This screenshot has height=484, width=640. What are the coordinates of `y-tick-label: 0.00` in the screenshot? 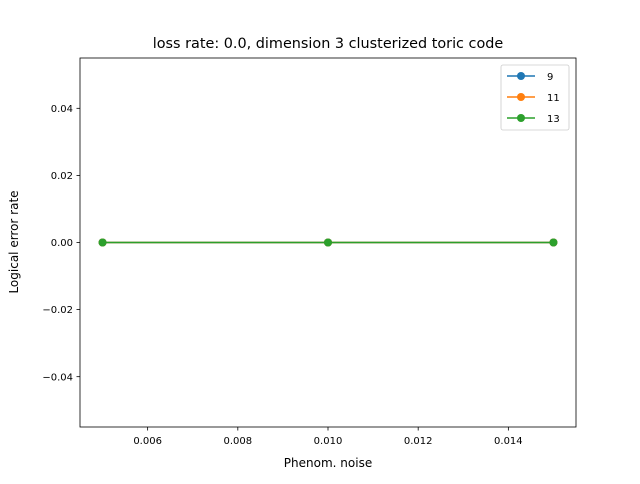 It's located at (62, 243).